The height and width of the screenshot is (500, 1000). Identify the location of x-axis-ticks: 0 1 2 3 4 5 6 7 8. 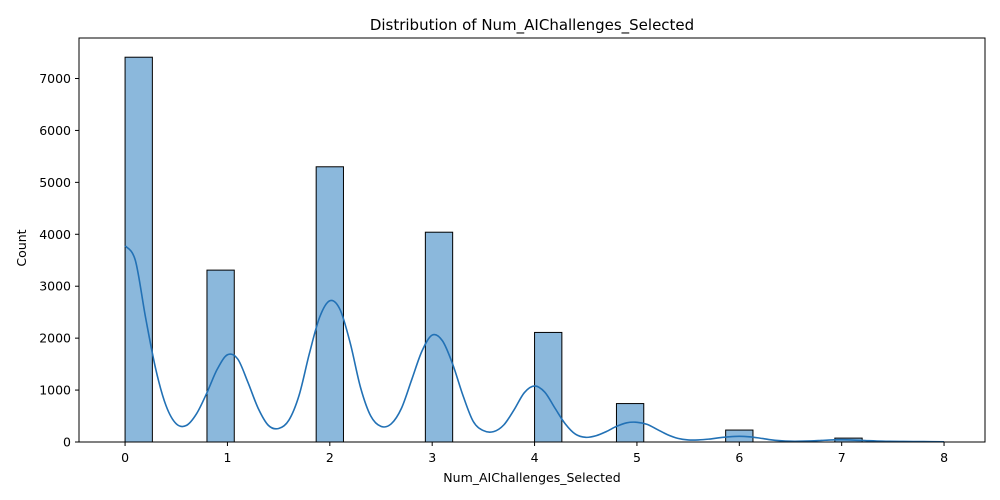
(534, 453).